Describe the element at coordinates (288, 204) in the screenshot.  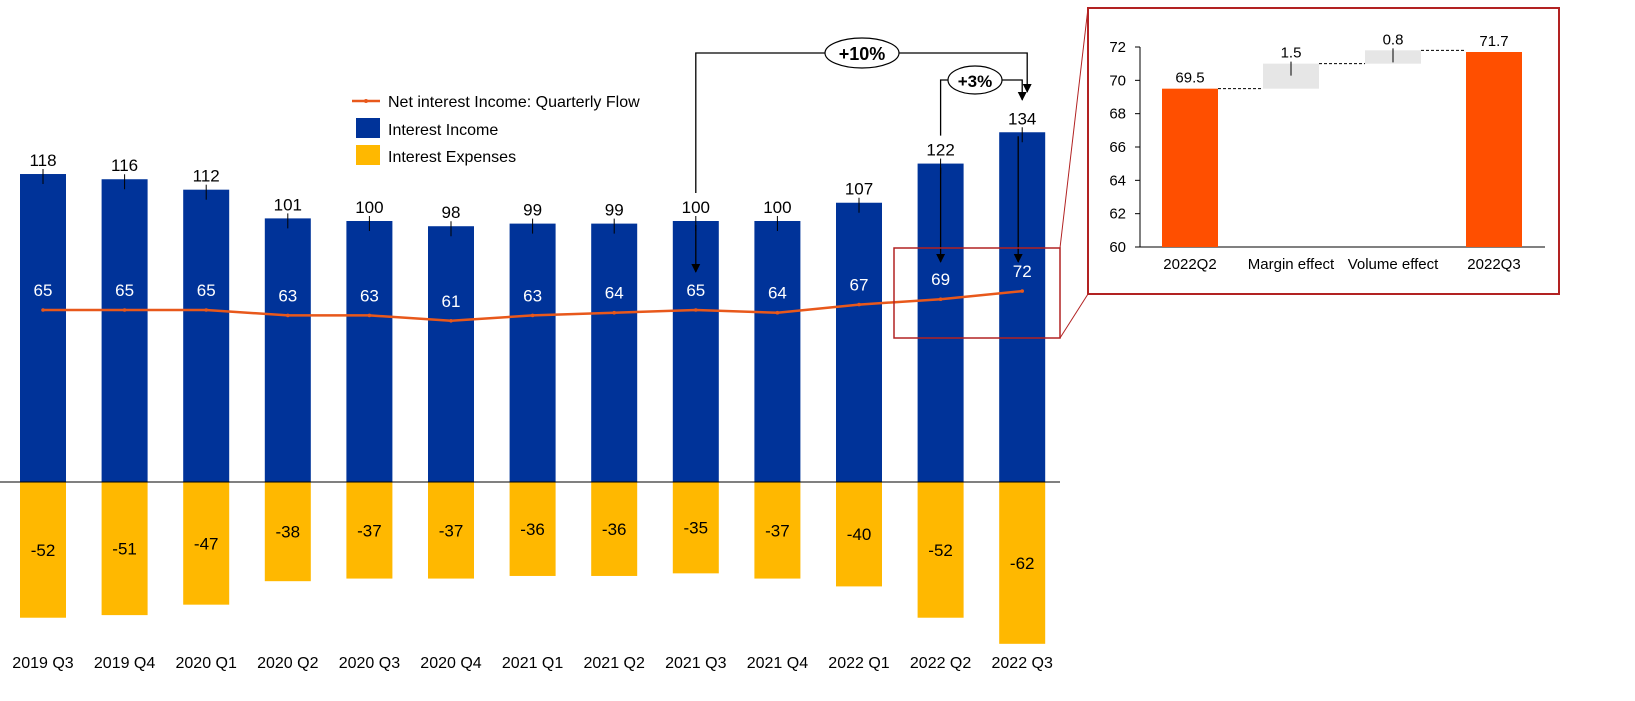
I see `income-value-label: 101` at that location.